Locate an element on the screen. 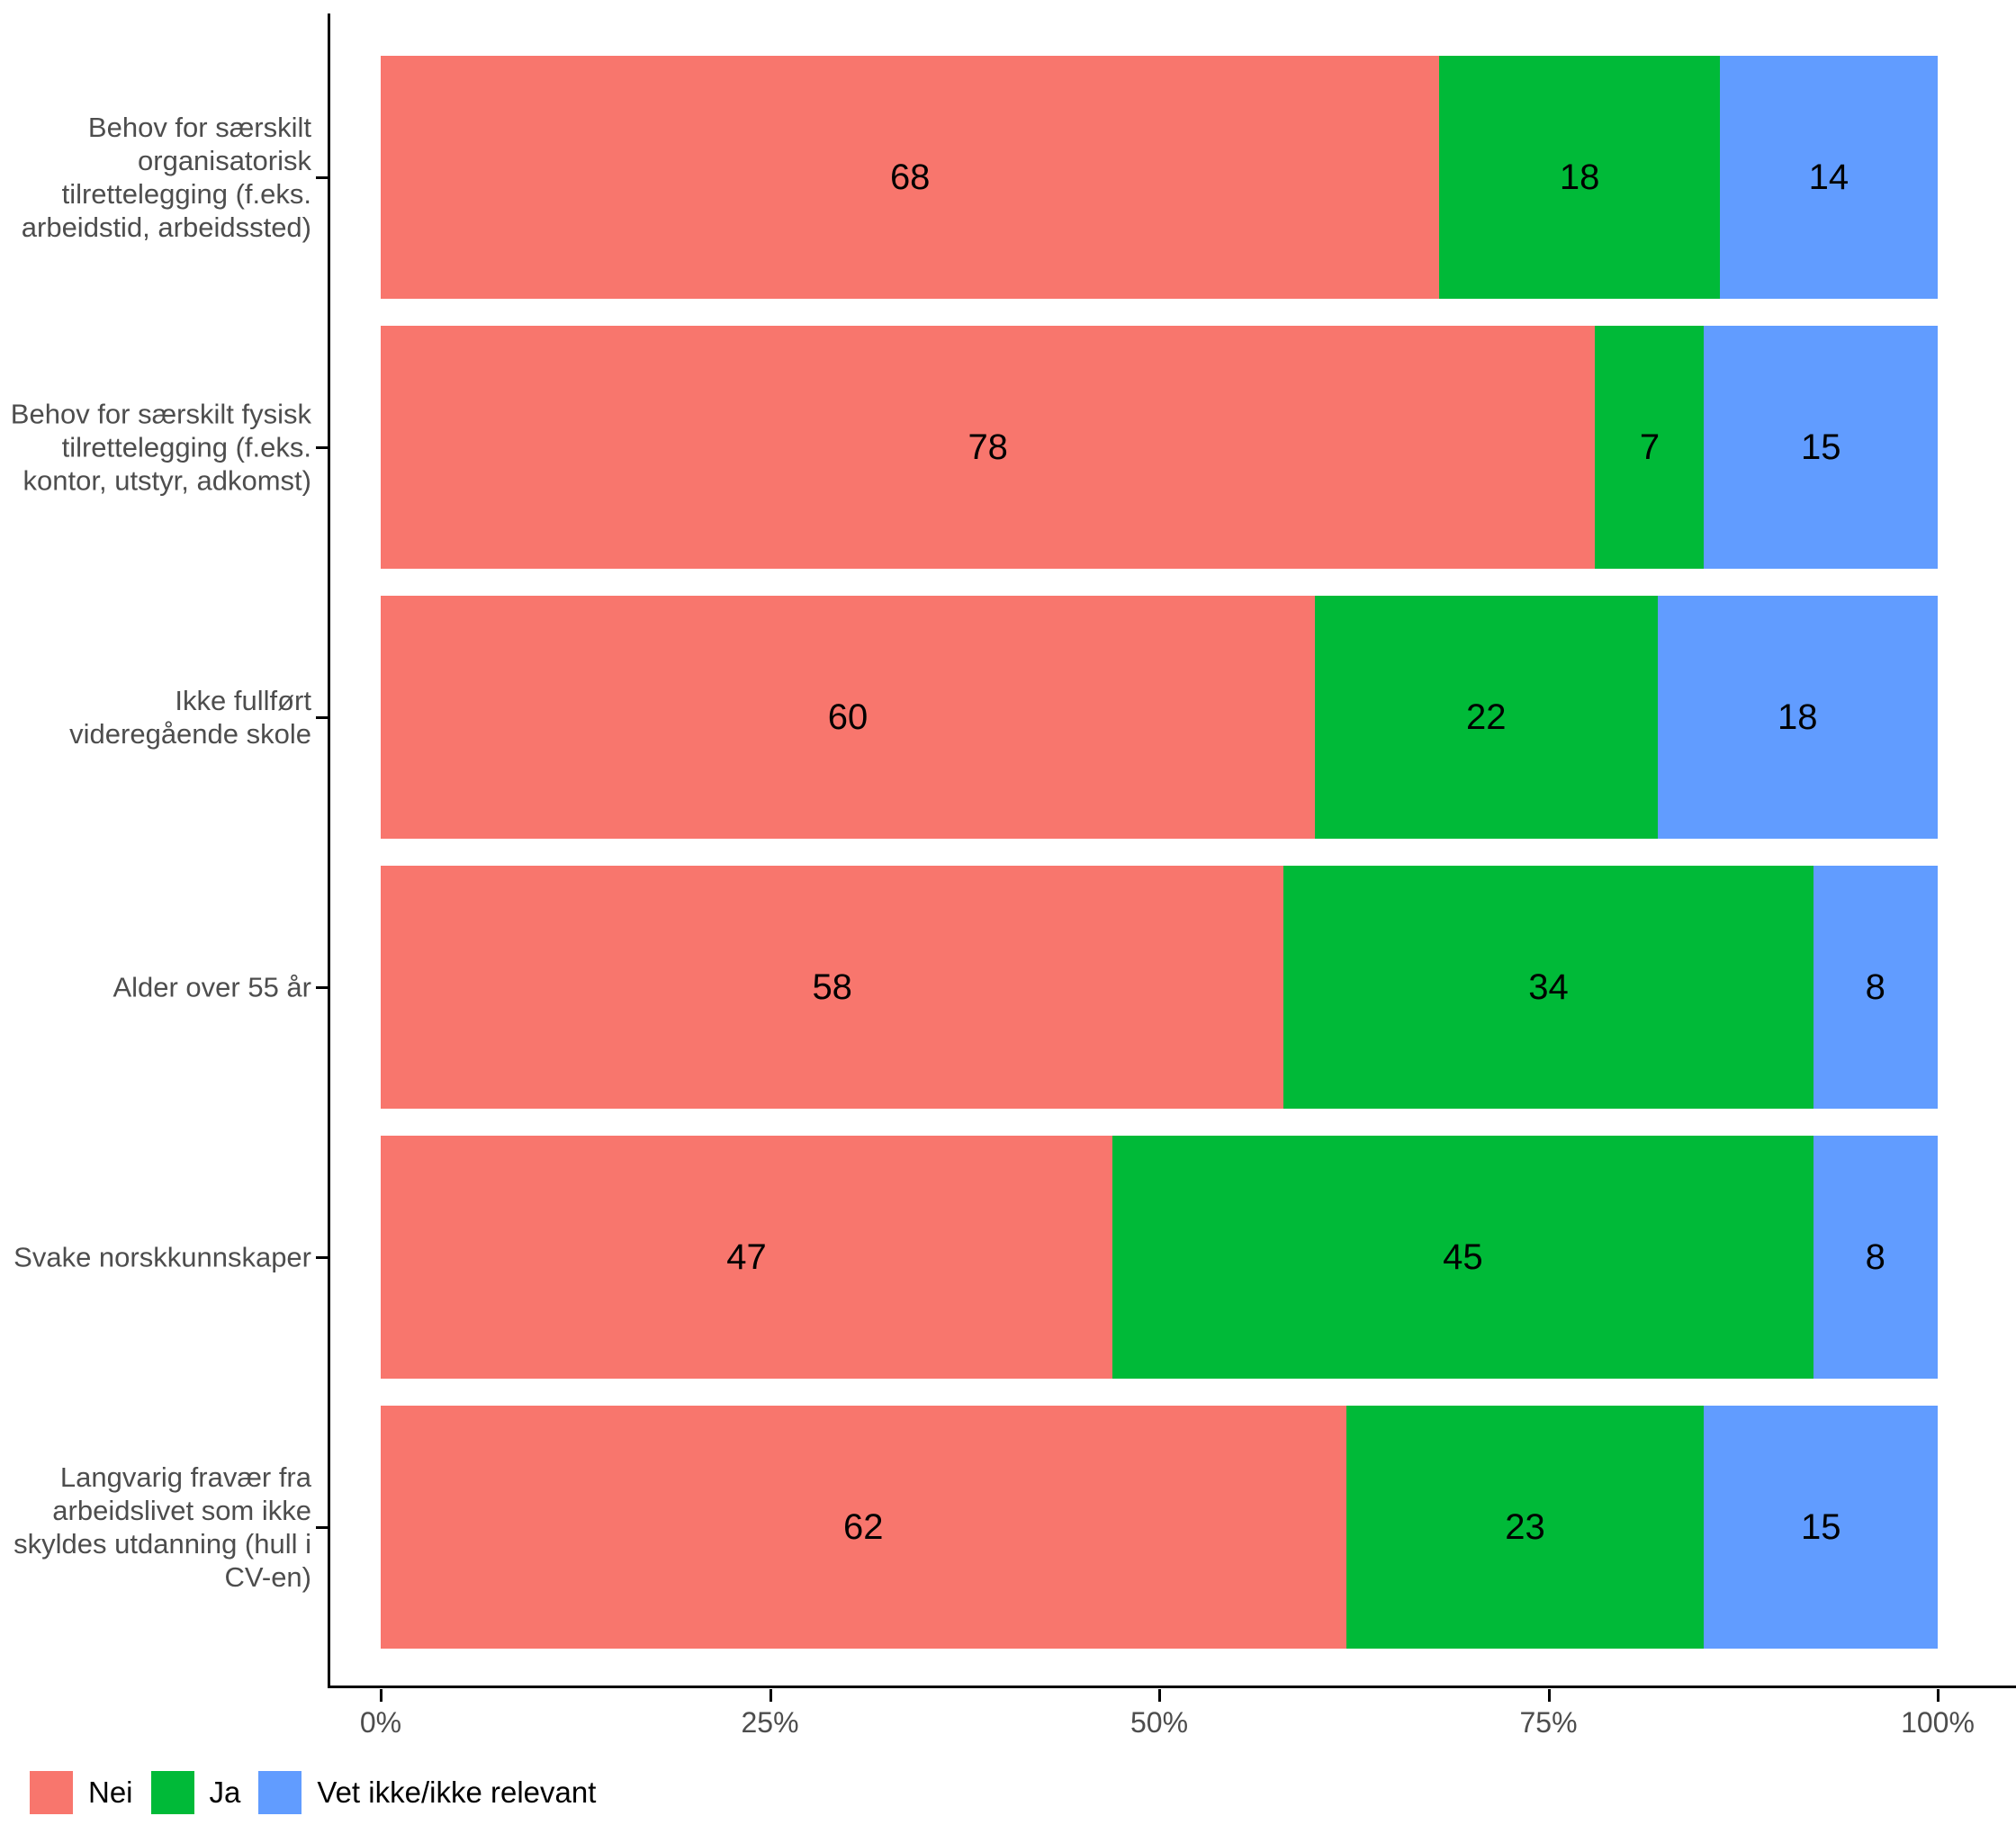 The height and width of the screenshot is (1843, 2016). bar-value-label: 60 is located at coordinates (848, 717).